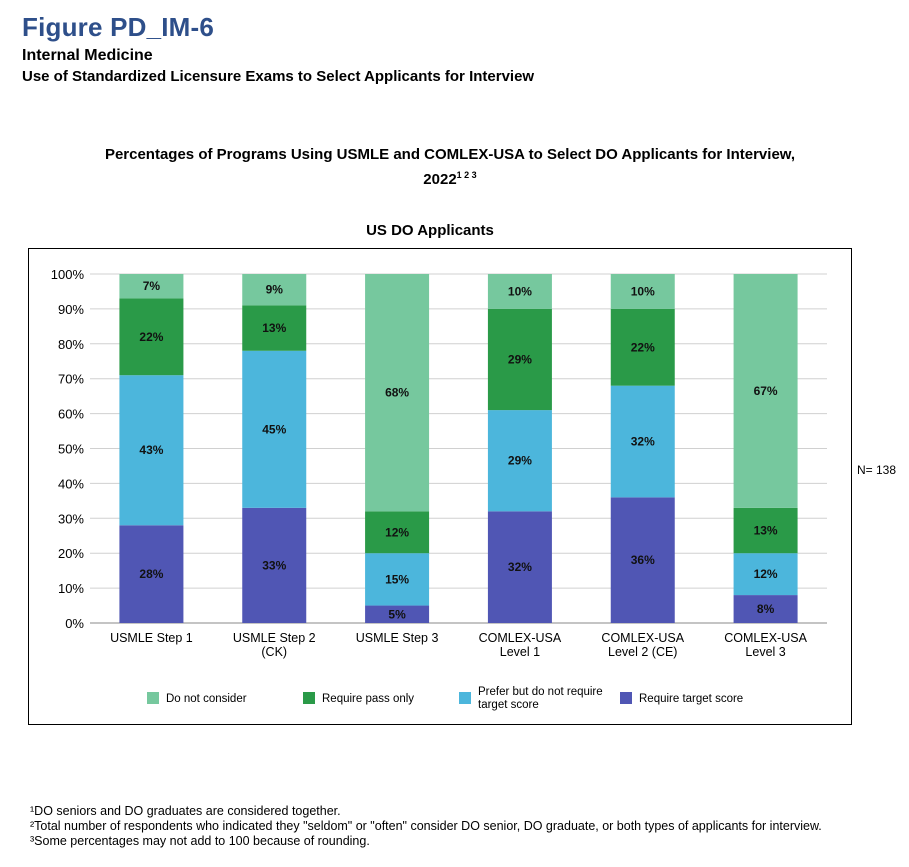  Describe the element at coordinates (397, 638) in the screenshot. I see `x-tick-label: USMLE Step 3` at that location.